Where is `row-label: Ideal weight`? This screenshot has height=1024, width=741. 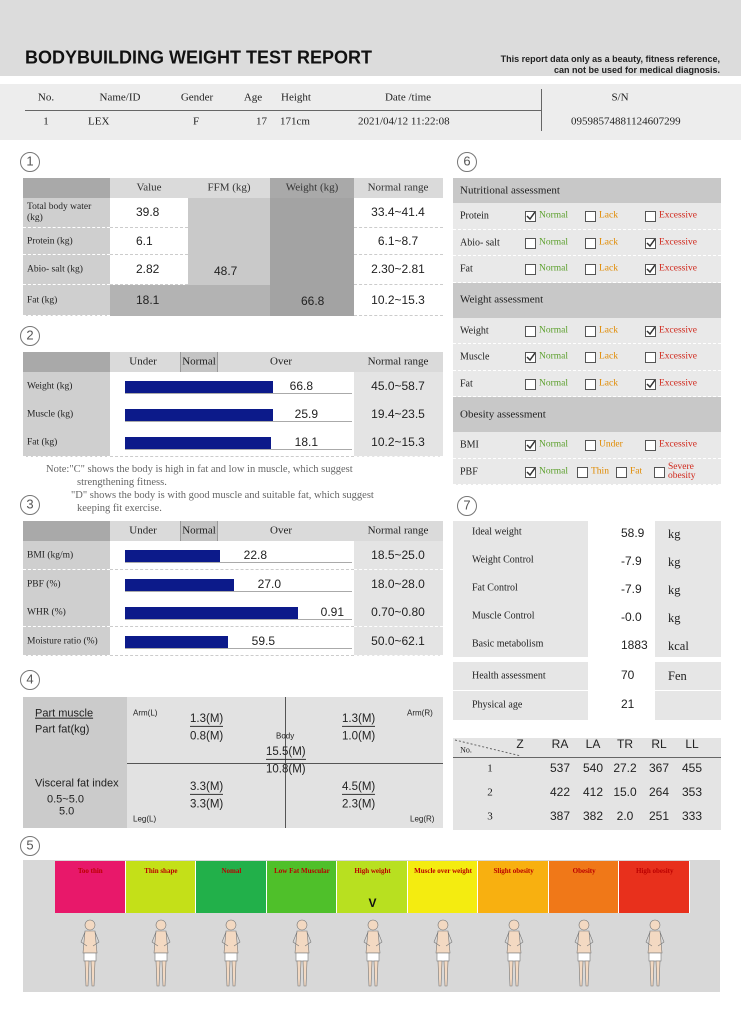 row-label: Ideal weight is located at coordinates (497, 532).